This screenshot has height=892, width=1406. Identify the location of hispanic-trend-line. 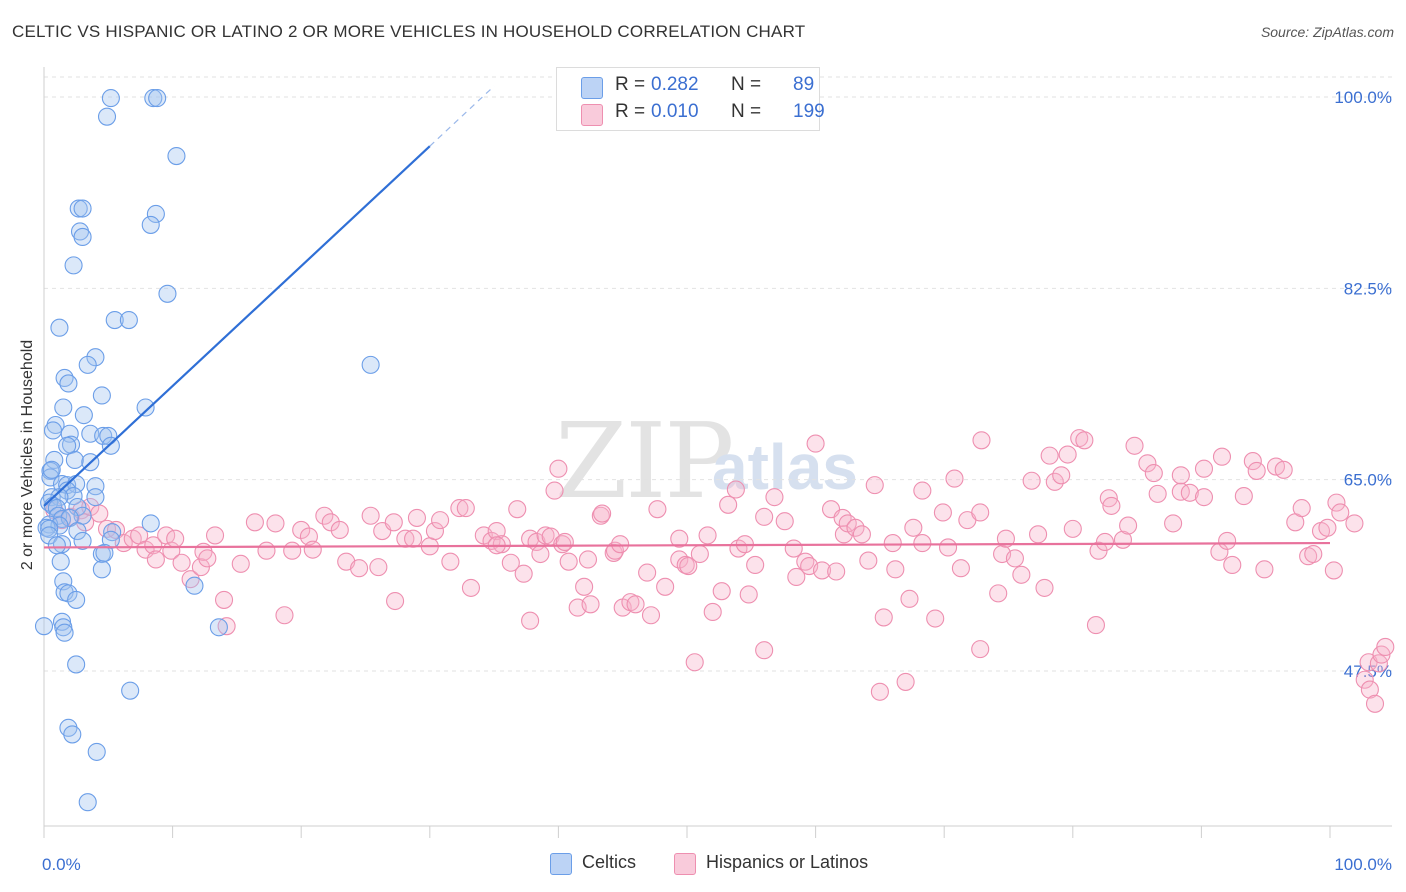
(687, 545).